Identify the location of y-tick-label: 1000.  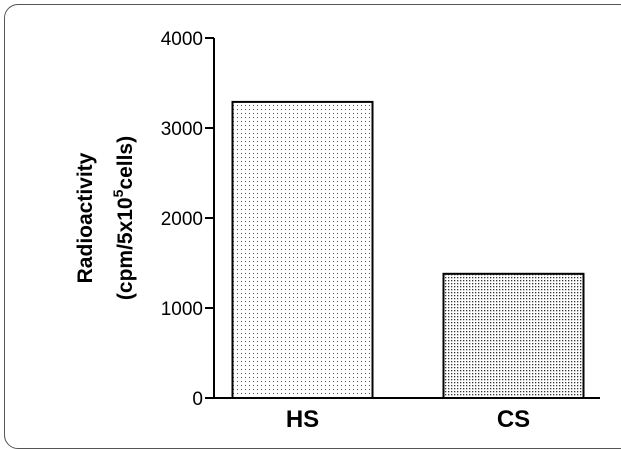
(182, 309).